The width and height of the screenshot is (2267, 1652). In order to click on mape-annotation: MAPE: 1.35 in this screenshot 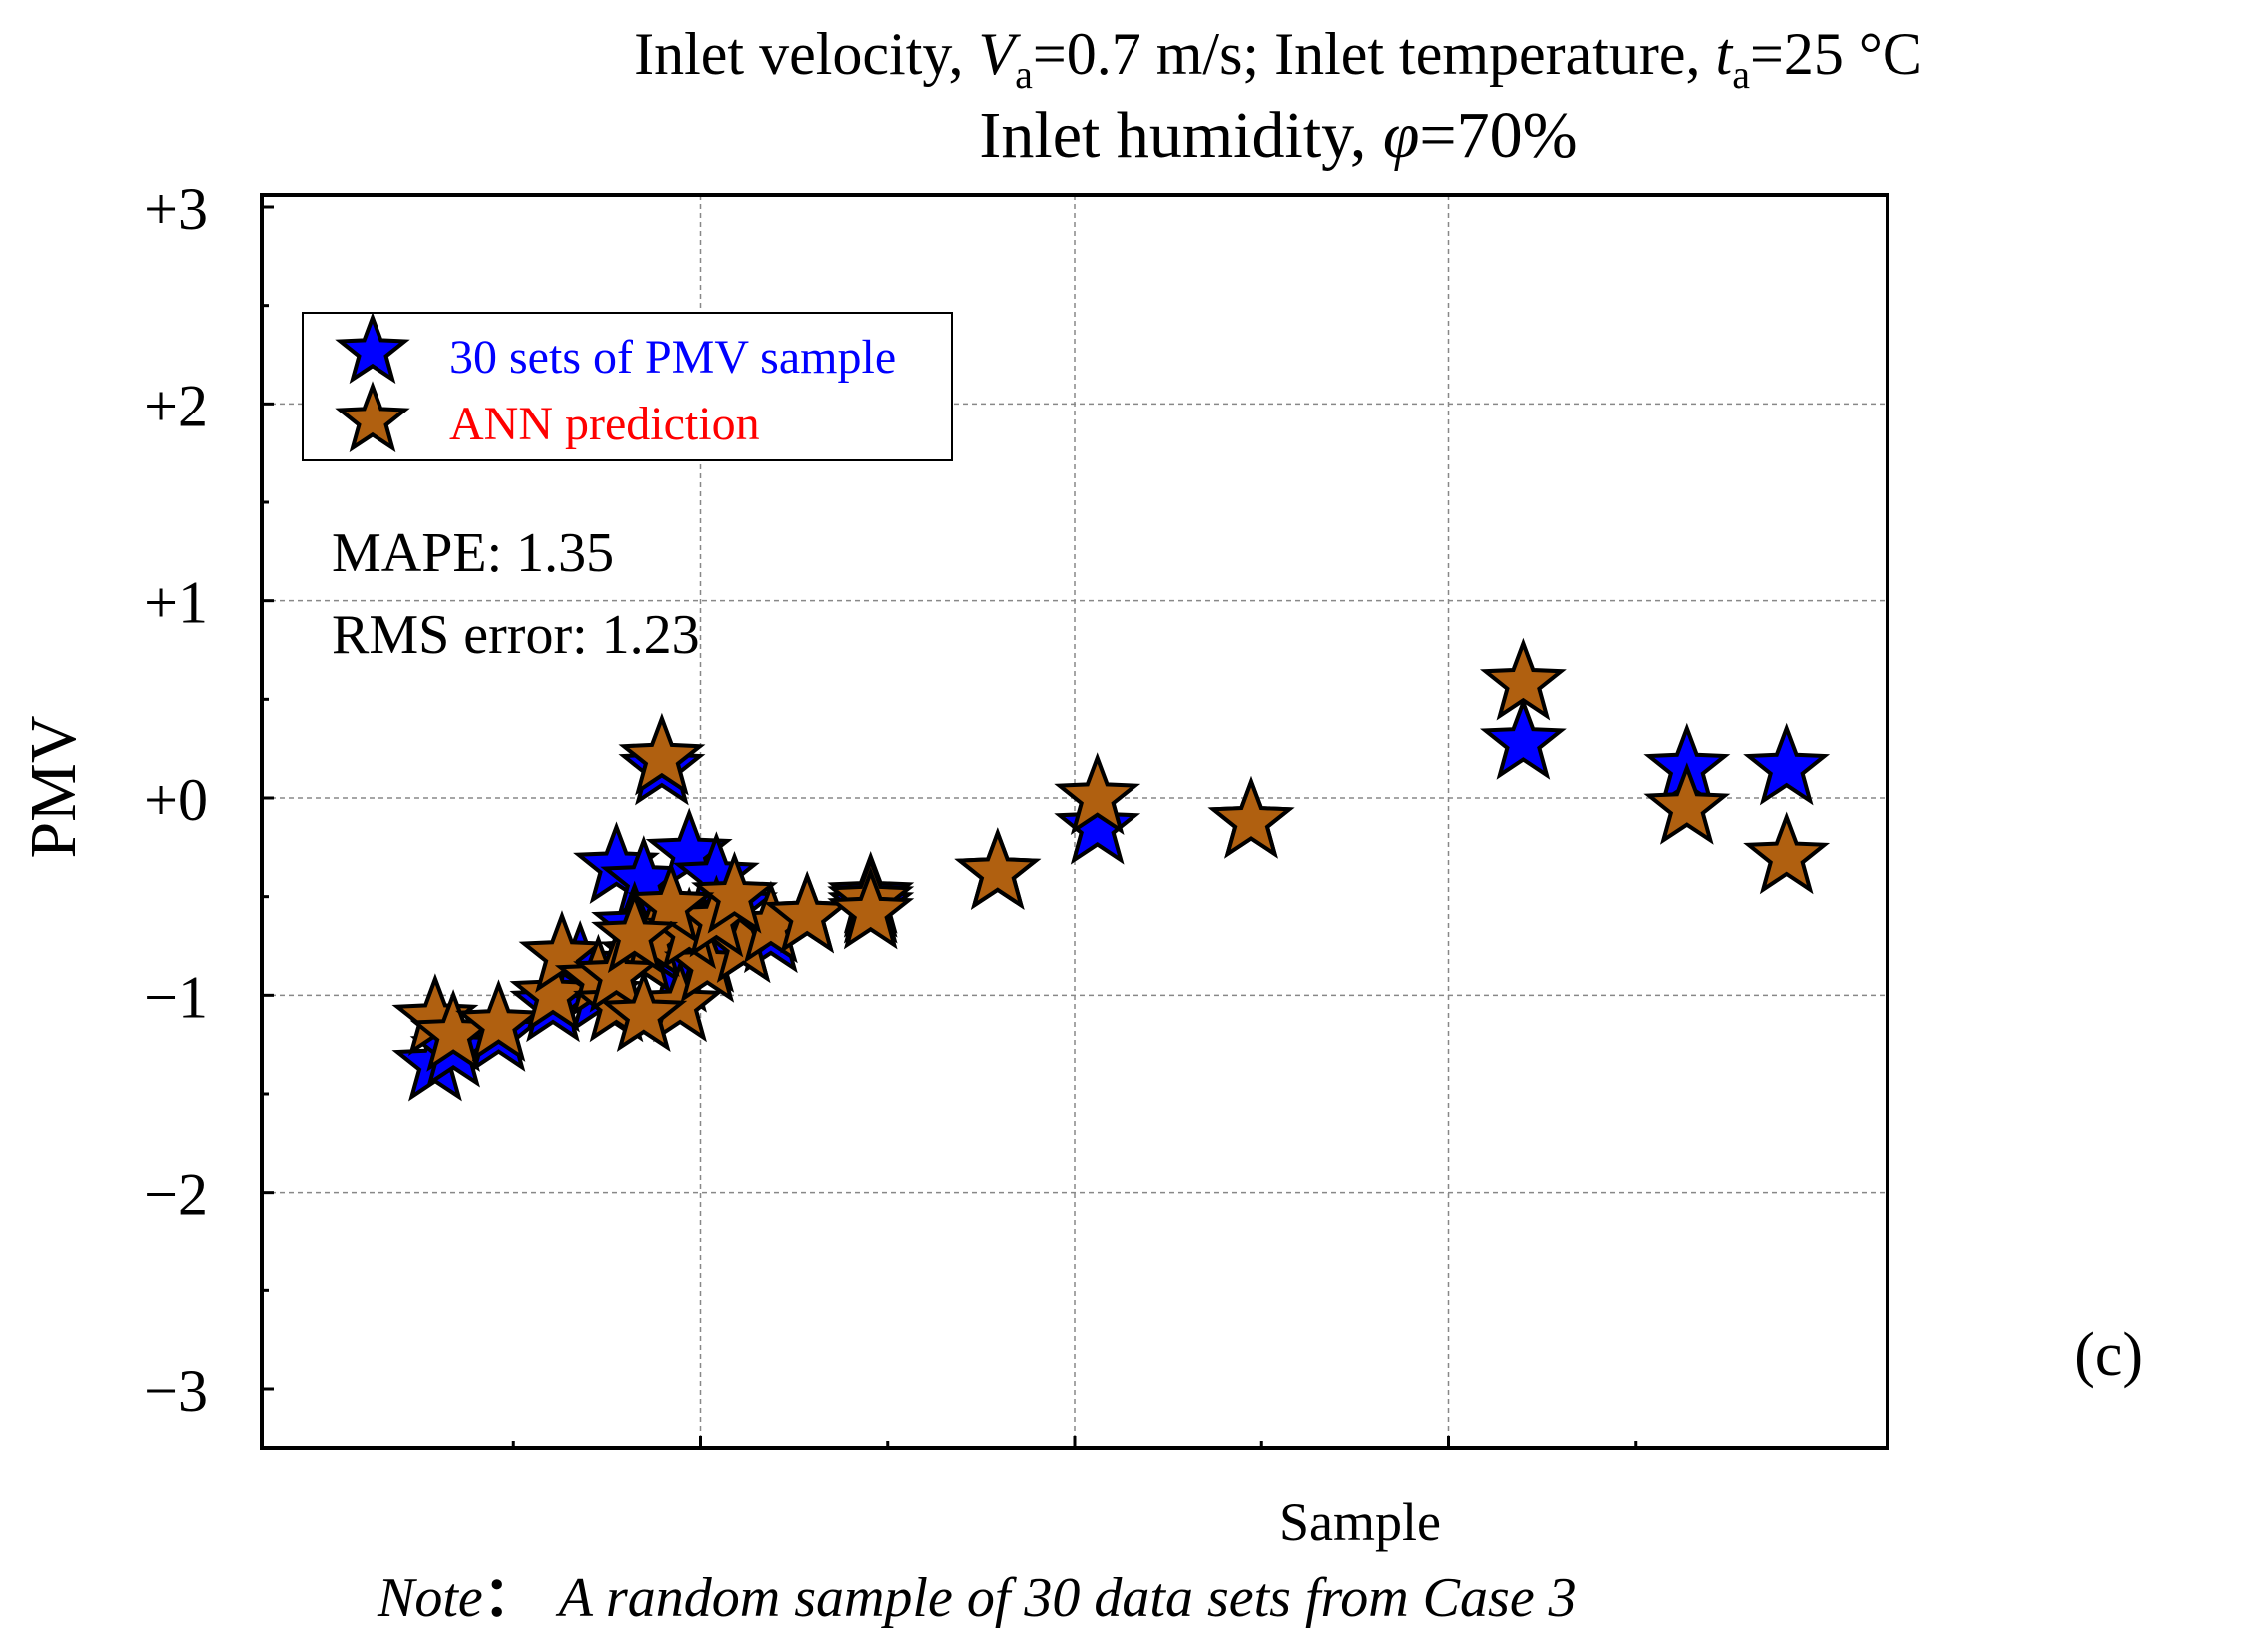, I will do `click(473, 553)`.